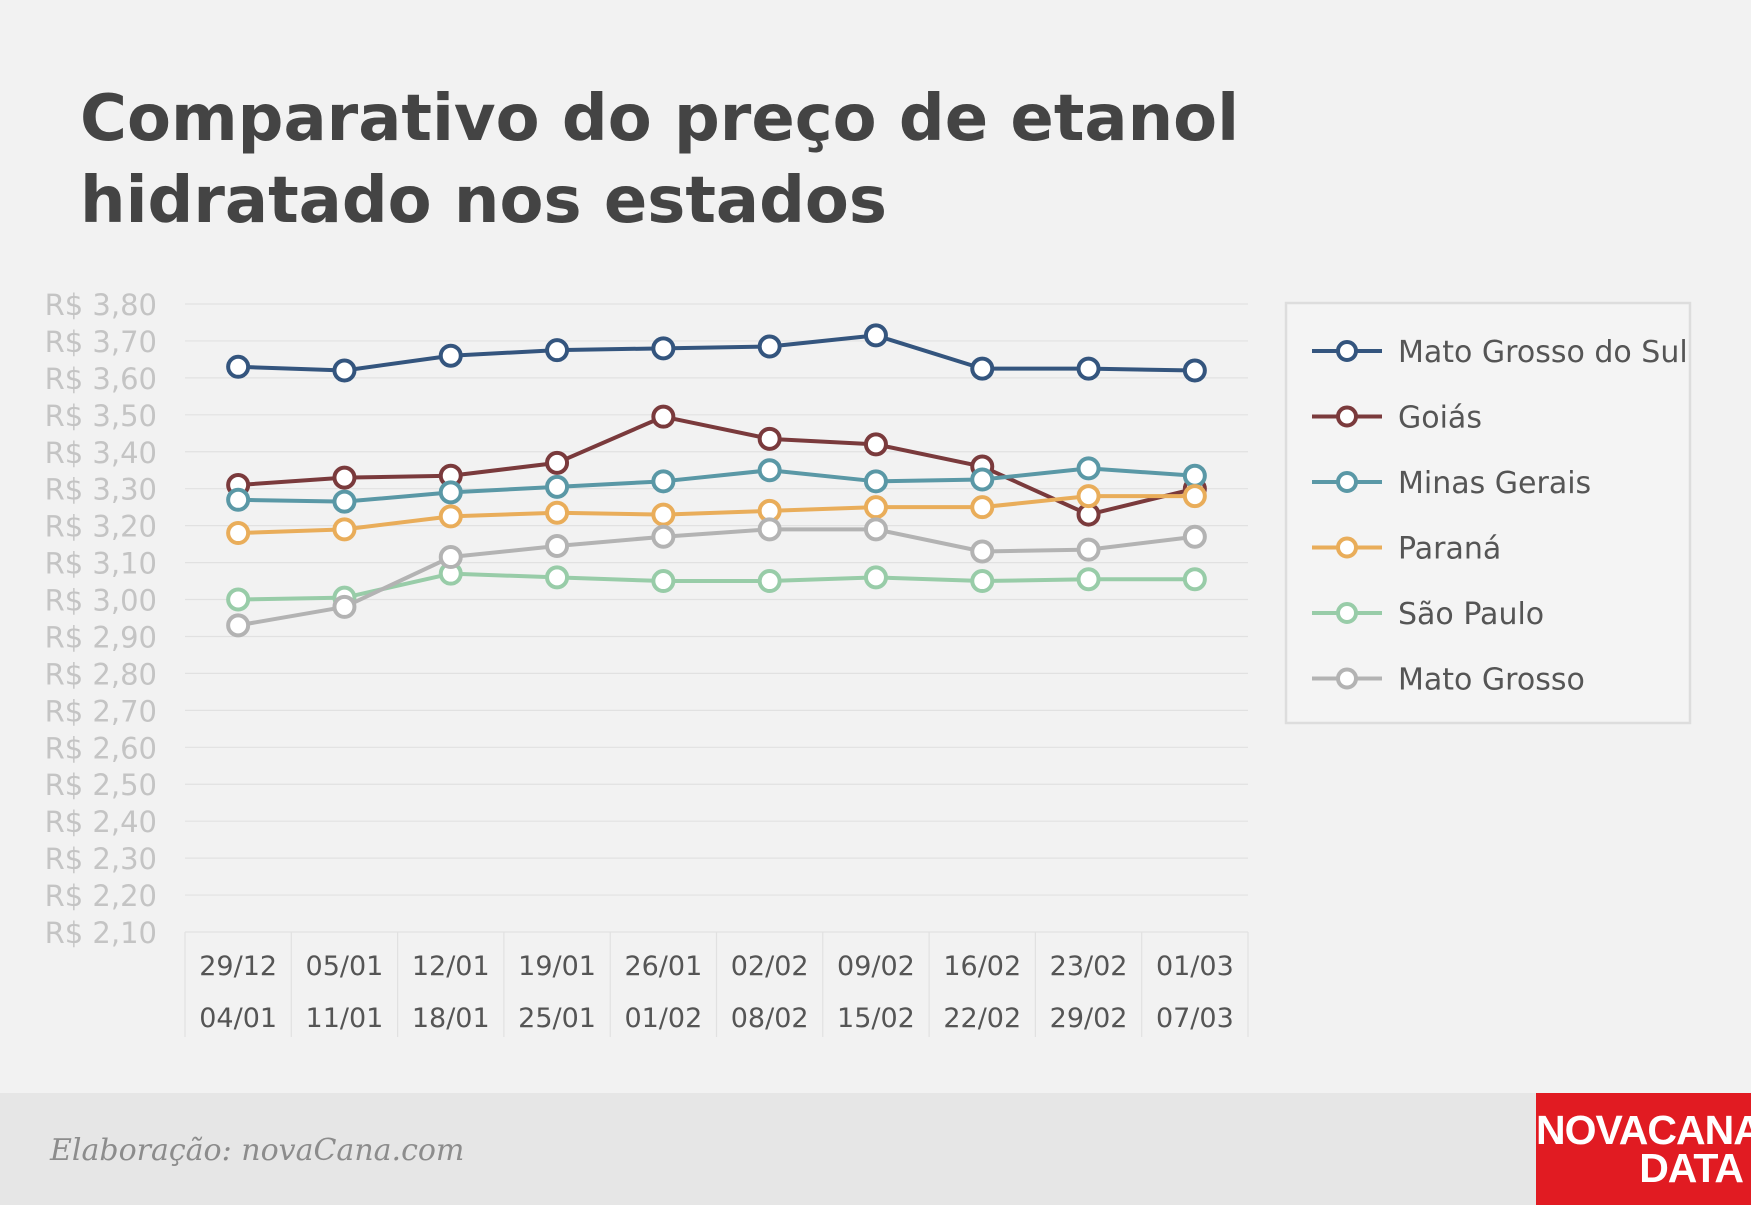 The image size is (1751, 1205). What do you see at coordinates (876, 966) in the screenshot?
I see `x-tick-label: 09/02` at bounding box center [876, 966].